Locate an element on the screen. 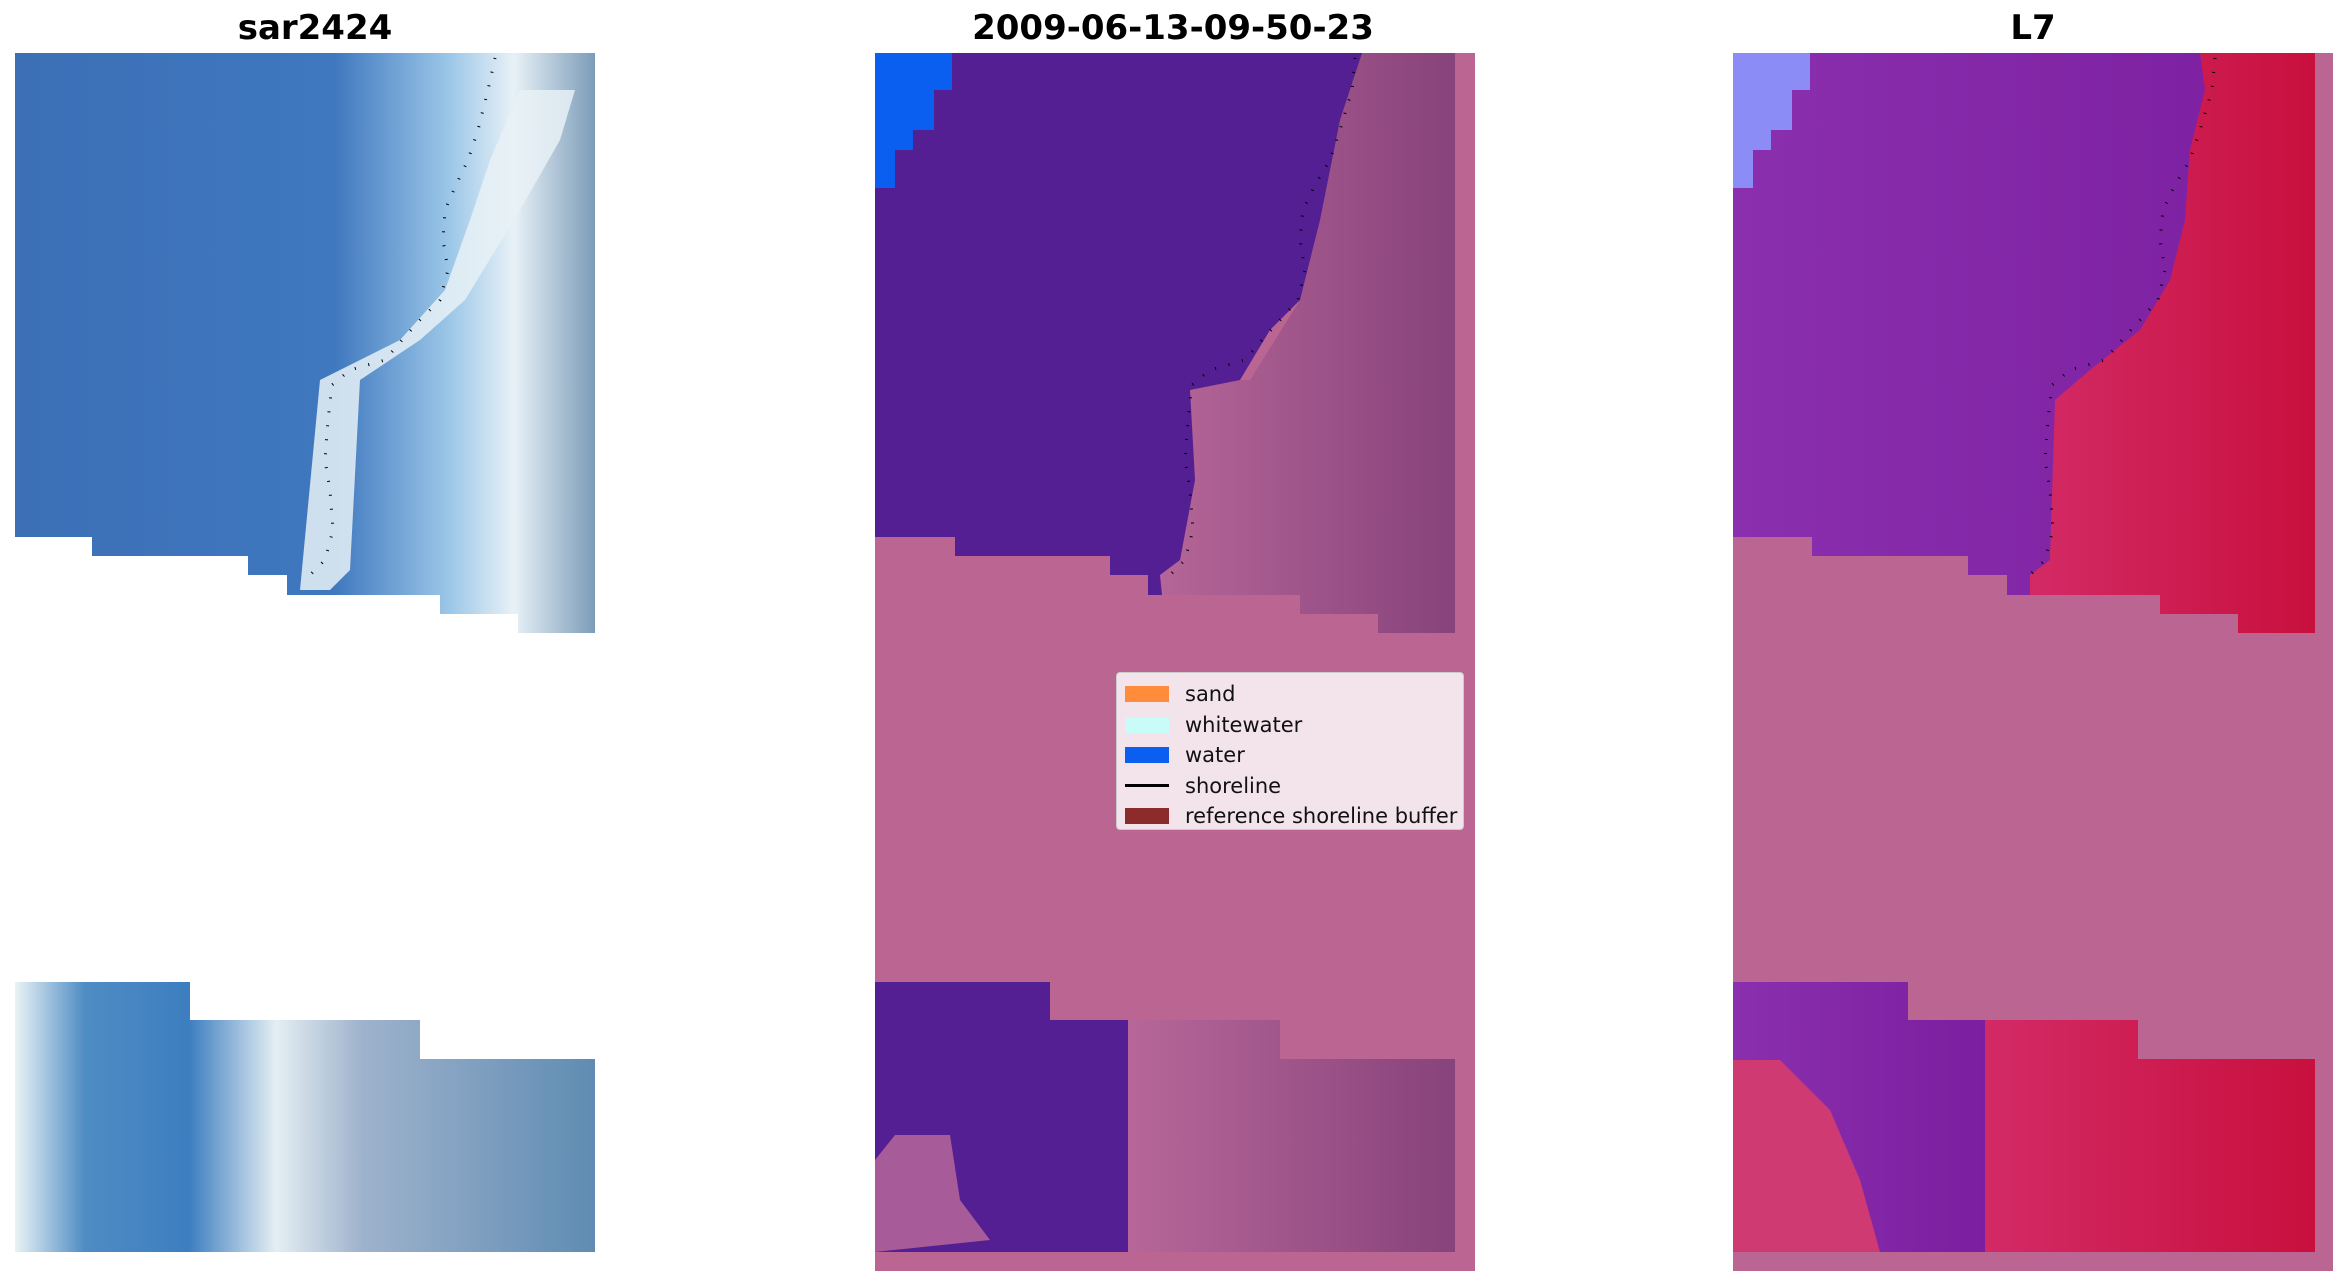 The image size is (2343, 1283). legend-item-sand: sand is located at coordinates (1290, 694).